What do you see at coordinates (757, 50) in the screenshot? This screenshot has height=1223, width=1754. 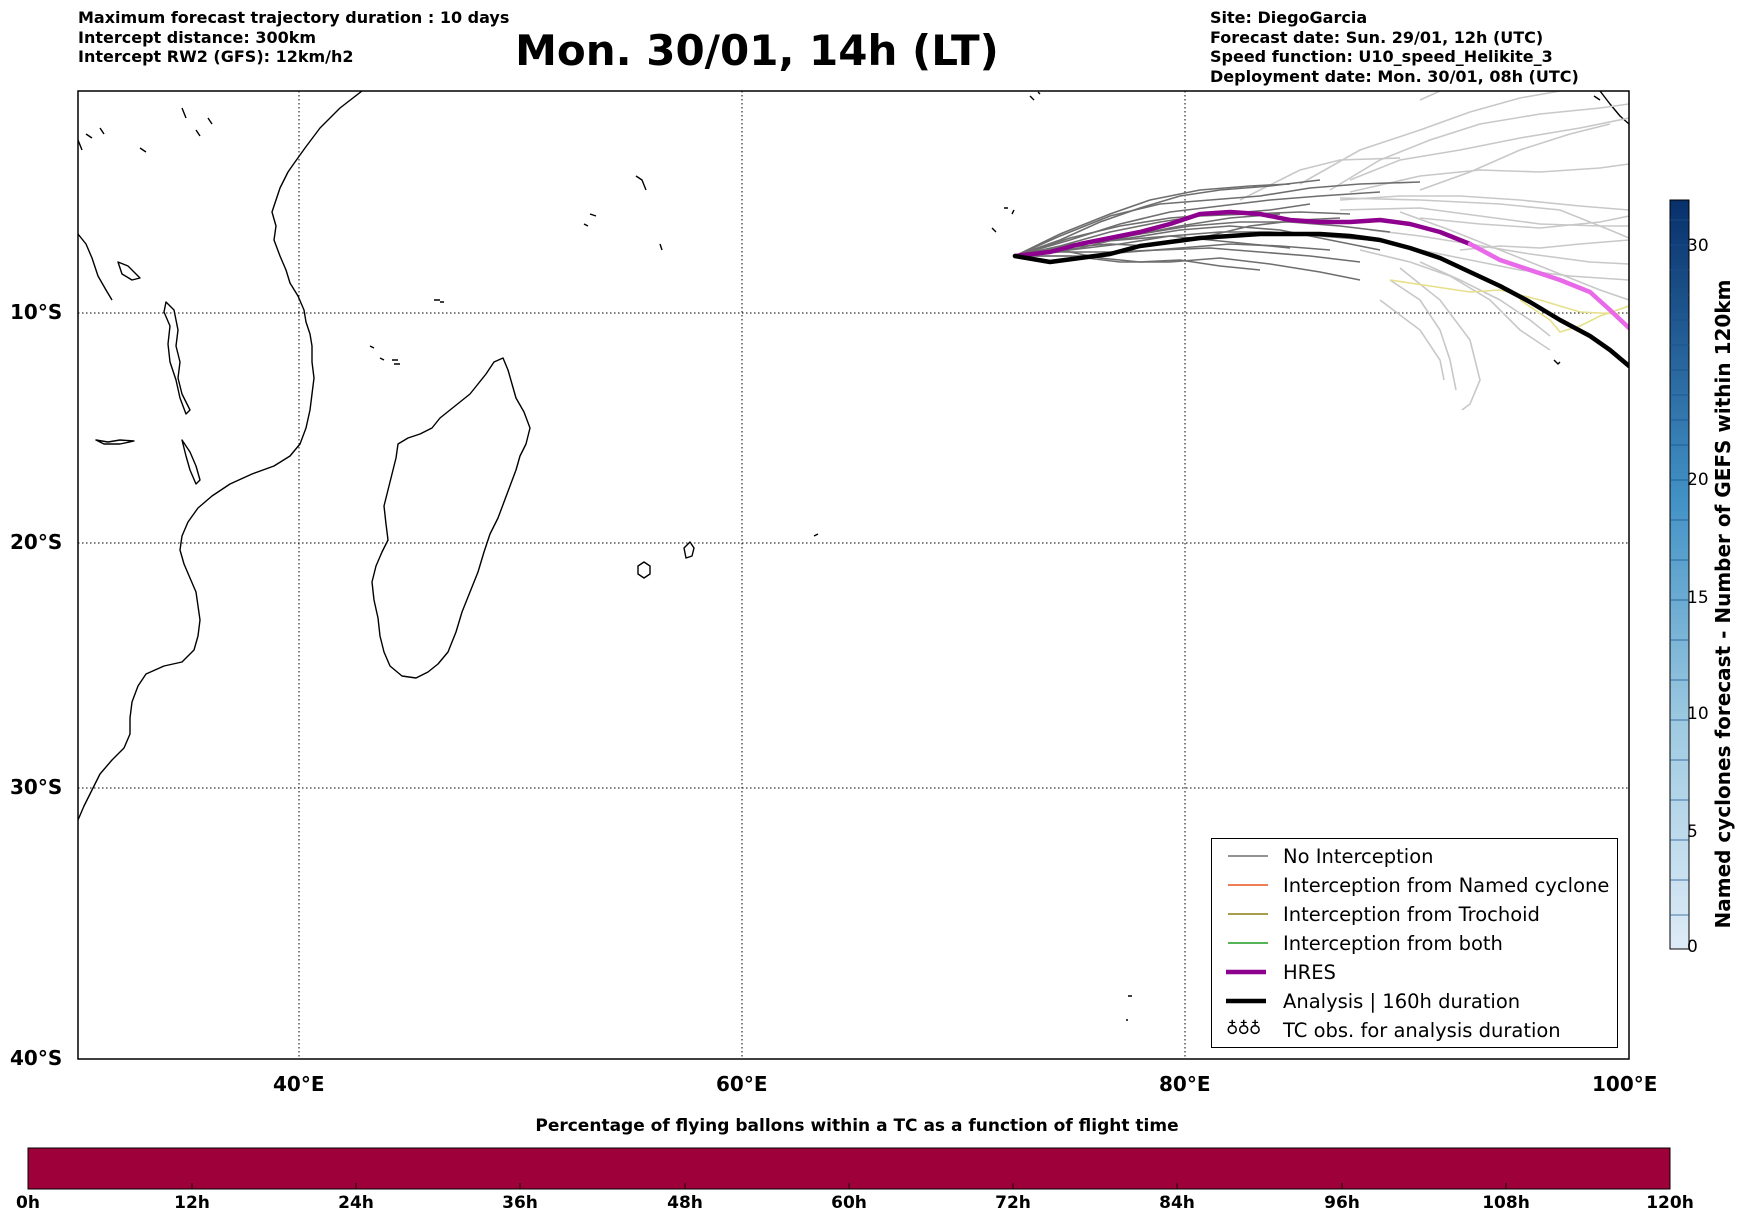 I see `map-title: Mon. 30/01, 14h (LT)` at bounding box center [757, 50].